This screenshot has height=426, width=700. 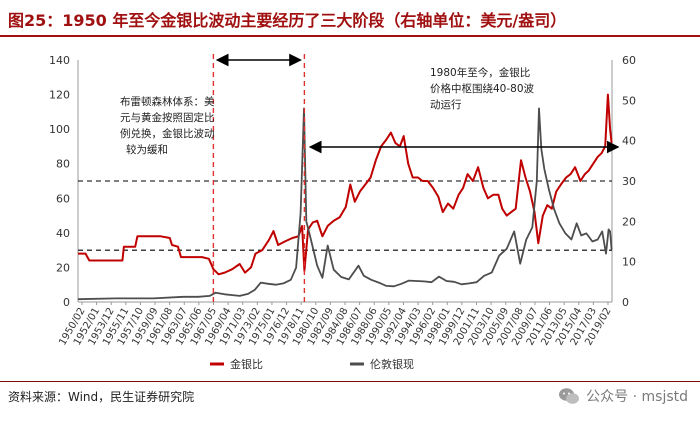 I want to click on annotation-phase-3-line: 1980年至今，金银比, so click(x=480, y=72).